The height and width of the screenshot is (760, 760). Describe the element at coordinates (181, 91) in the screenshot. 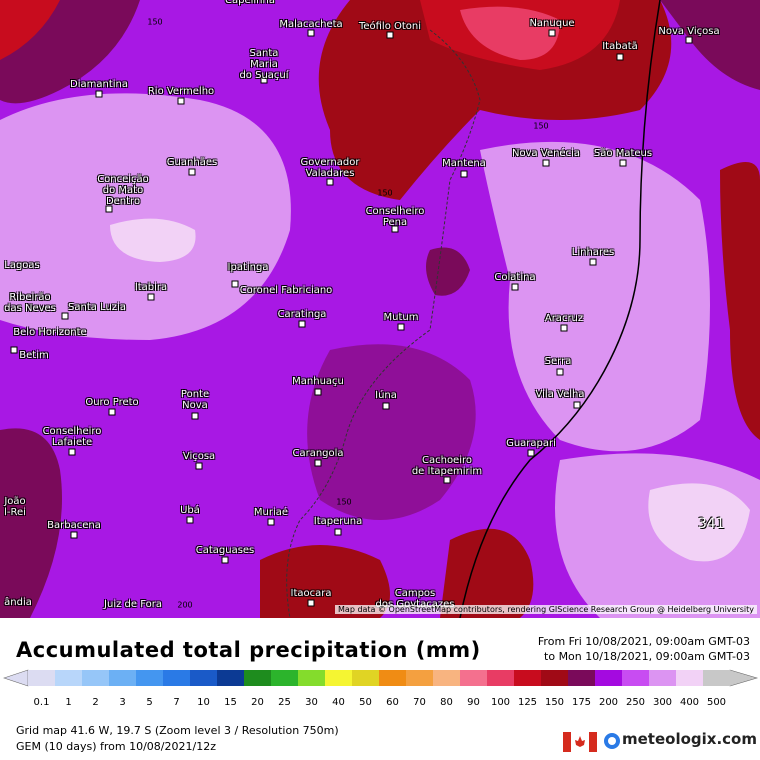

I see `city-label: Rio Vermelho` at that location.